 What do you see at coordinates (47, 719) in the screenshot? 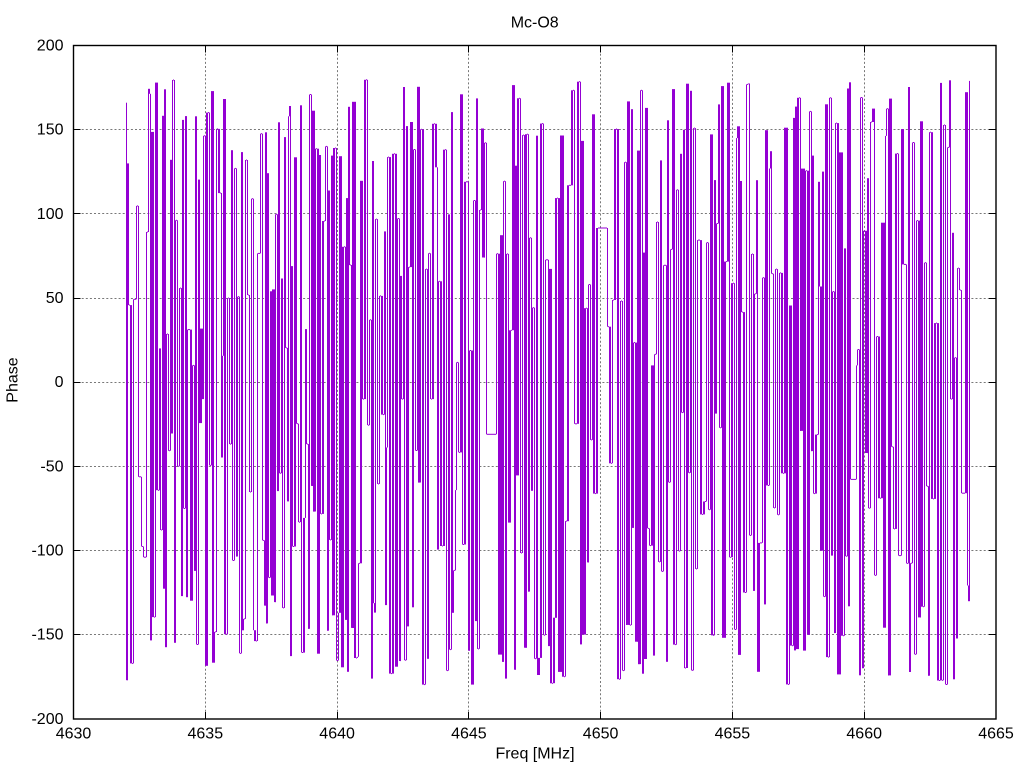
I see `svg-text: -200` at bounding box center [47, 719].